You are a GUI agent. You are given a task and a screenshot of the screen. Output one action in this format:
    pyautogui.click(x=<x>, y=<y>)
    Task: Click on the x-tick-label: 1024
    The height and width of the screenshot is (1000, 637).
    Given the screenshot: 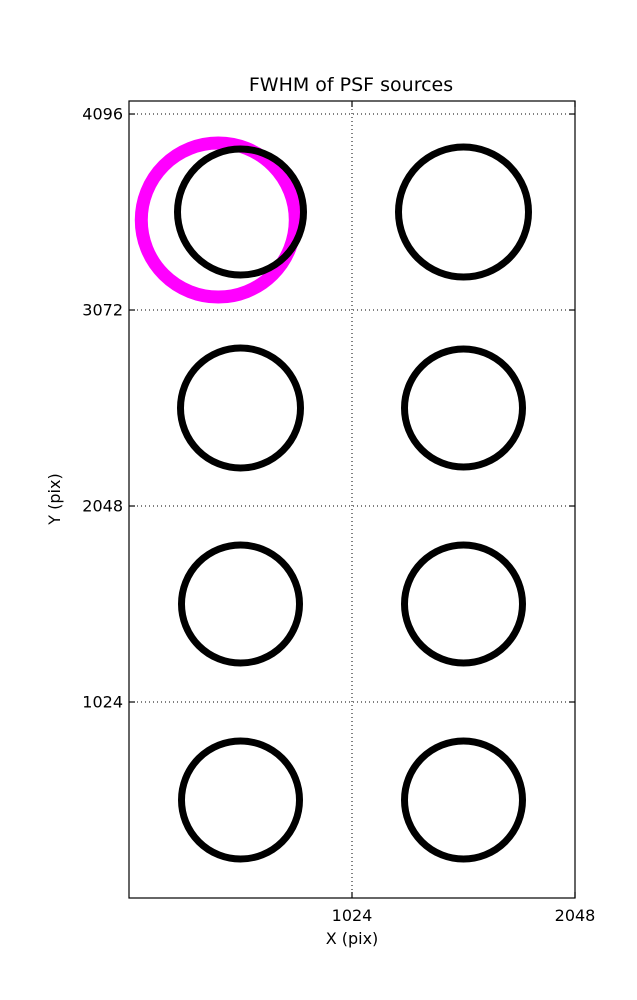 What is the action you would take?
    pyautogui.click(x=352, y=915)
    